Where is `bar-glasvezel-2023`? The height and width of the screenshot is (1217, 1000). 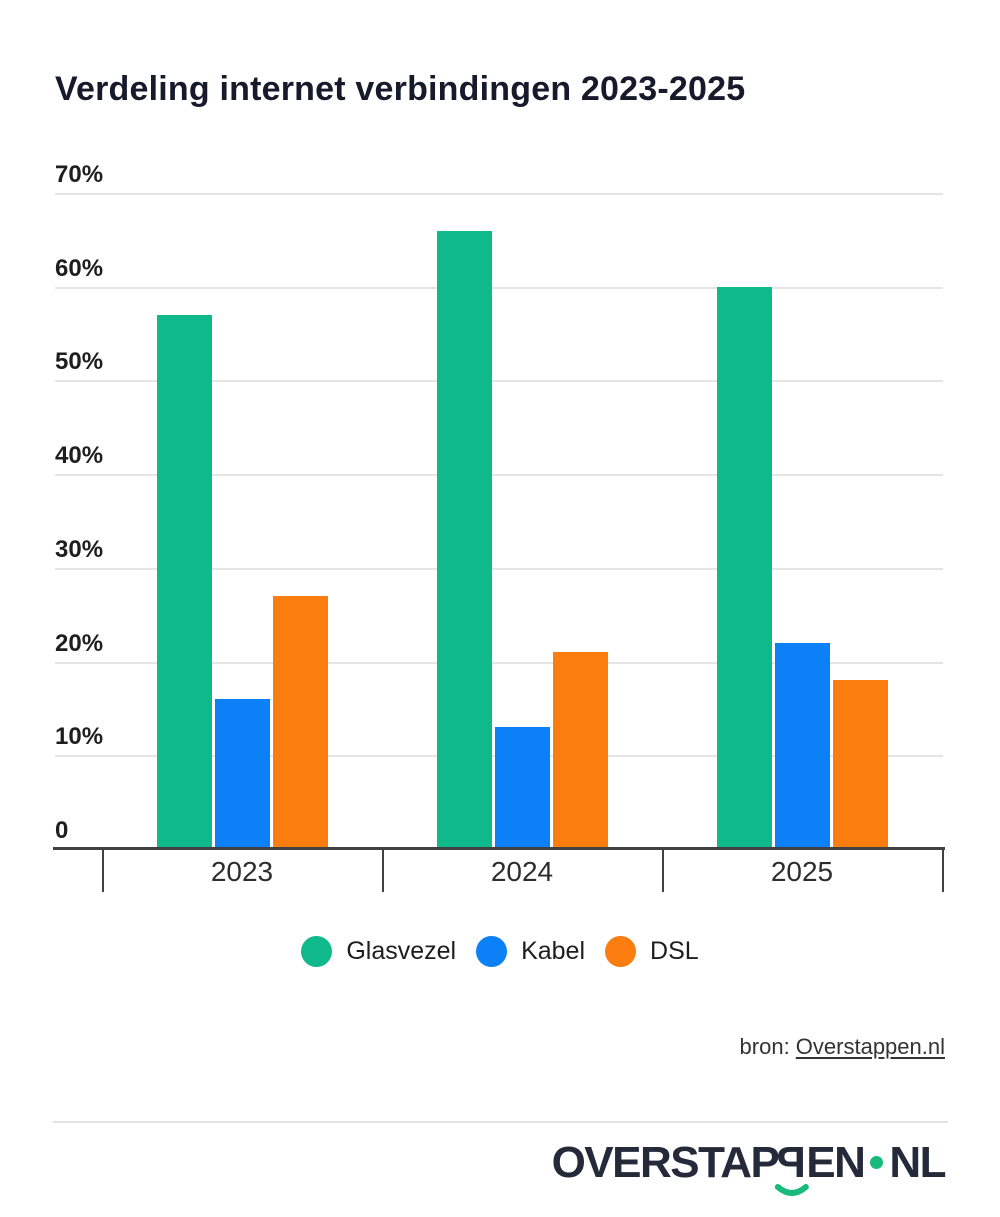 bar-glasvezel-2023 is located at coordinates (184, 581).